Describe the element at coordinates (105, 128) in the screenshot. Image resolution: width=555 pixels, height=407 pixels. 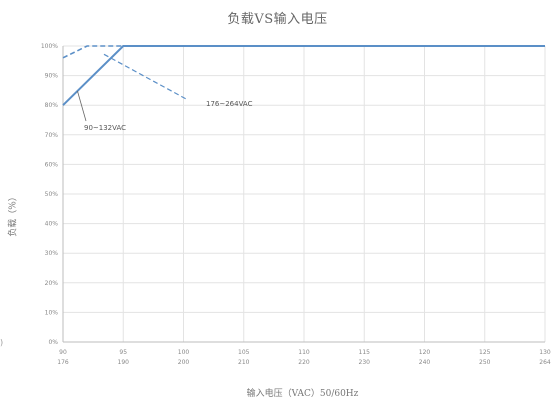
I see `annotation-label-1: 90~132VAC` at that location.